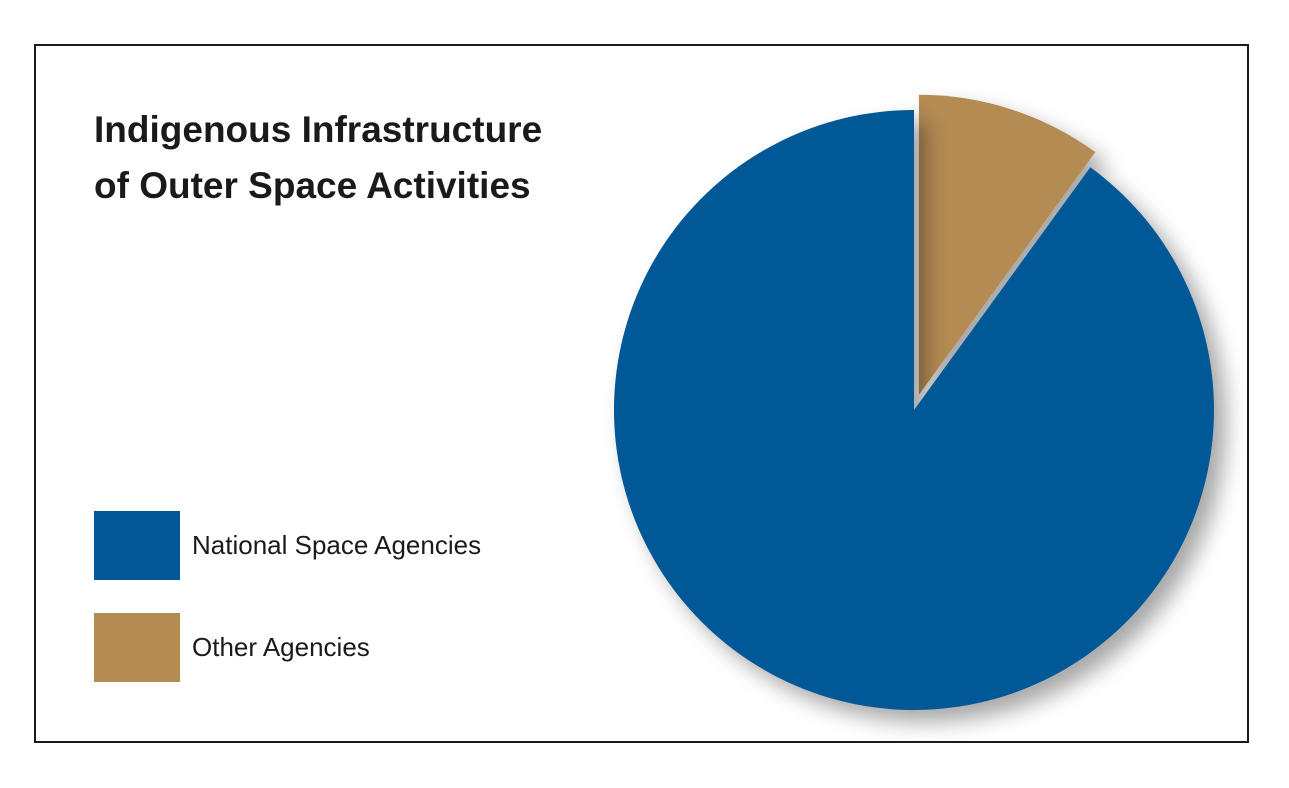 The height and width of the screenshot is (788, 1289). I want to click on legend-swatch-other-agencies, so click(137, 647).